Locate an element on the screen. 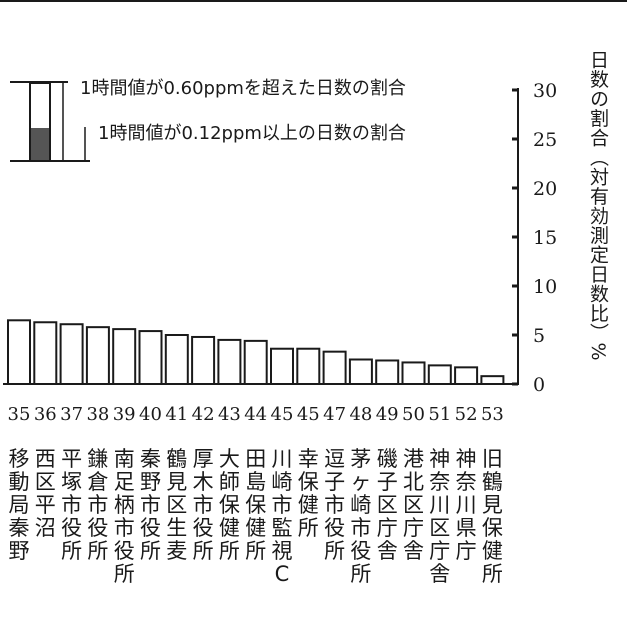  station-label-10: 田島保健所 is located at coordinates (256, 505).